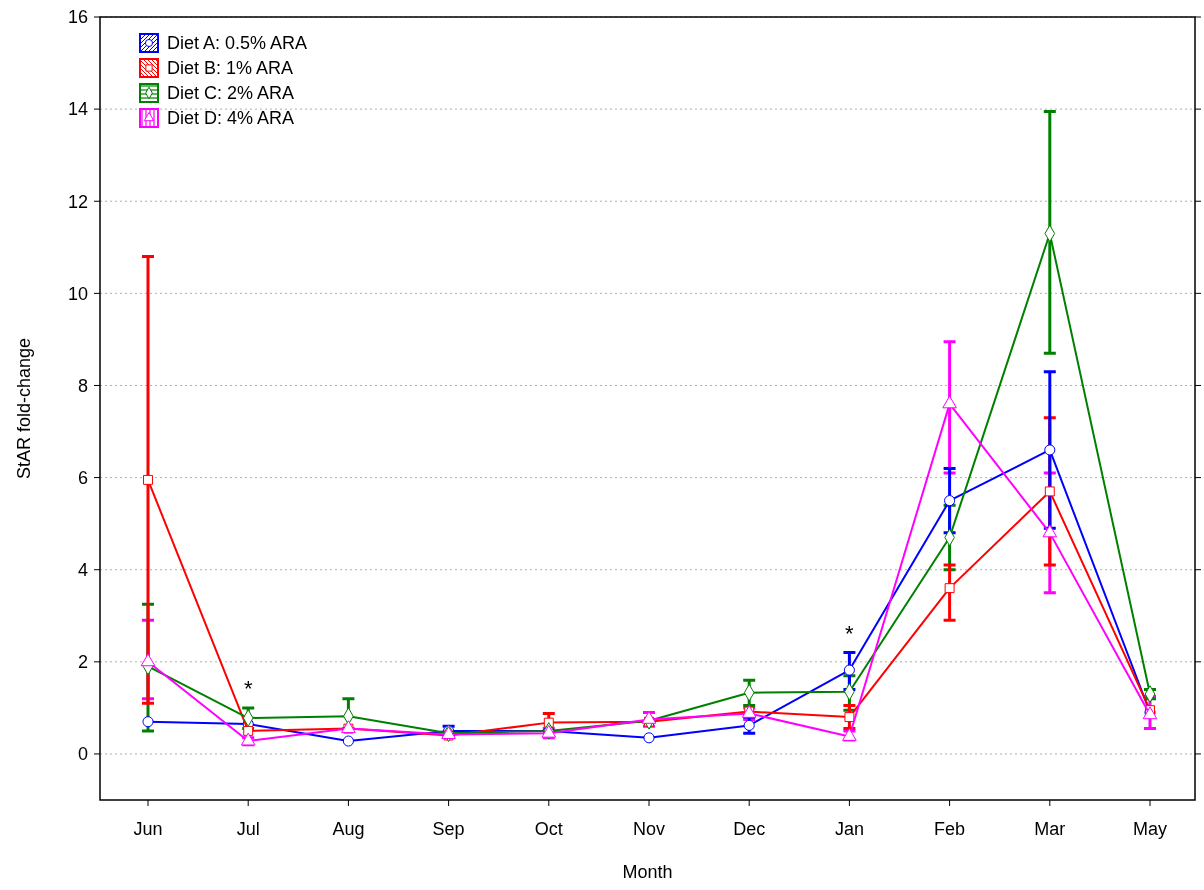  Describe the element at coordinates (82, 385) in the screenshot. I see `y-tick-label: 8` at that location.